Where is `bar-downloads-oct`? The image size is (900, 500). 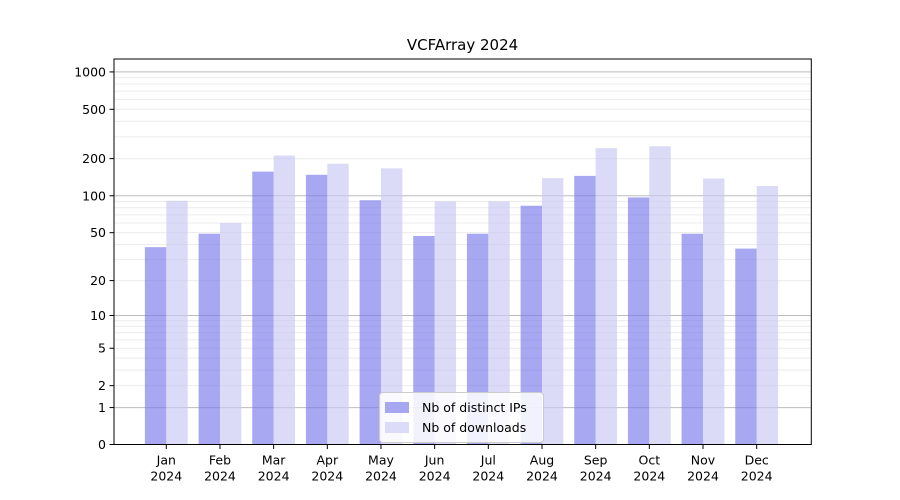 bar-downloads-oct is located at coordinates (660, 295).